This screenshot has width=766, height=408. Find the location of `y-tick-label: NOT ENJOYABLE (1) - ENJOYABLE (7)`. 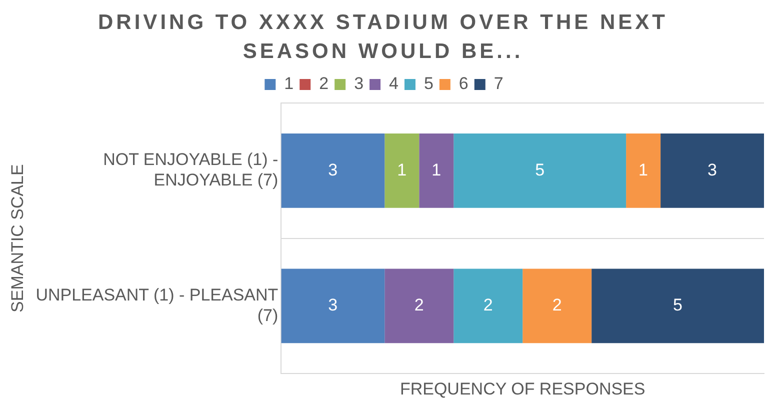

y-tick-label: NOT ENJOYABLE (1) - ENJOYABLE (7) is located at coordinates (190, 170).